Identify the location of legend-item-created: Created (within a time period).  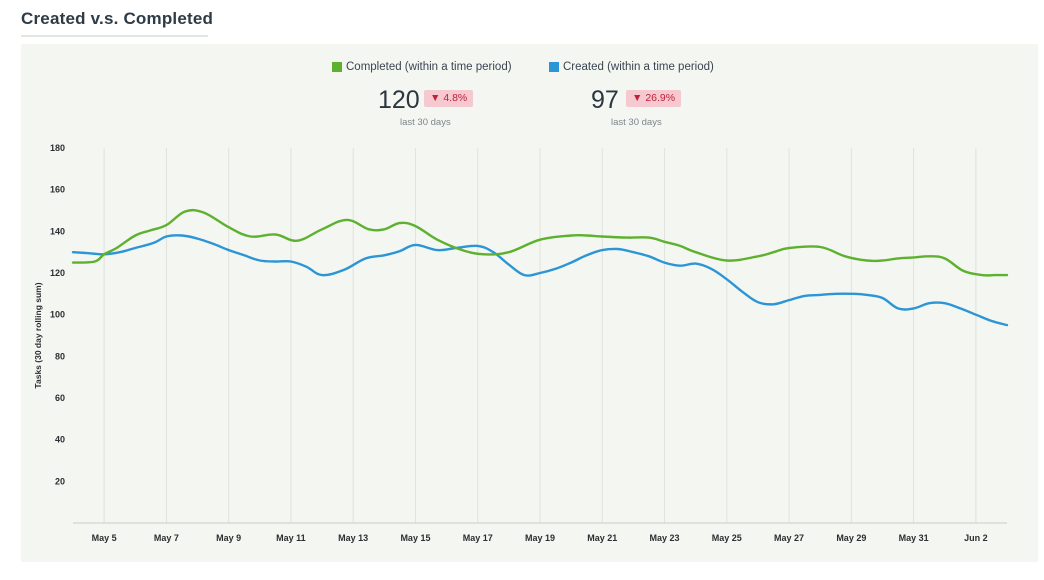
(631, 67).